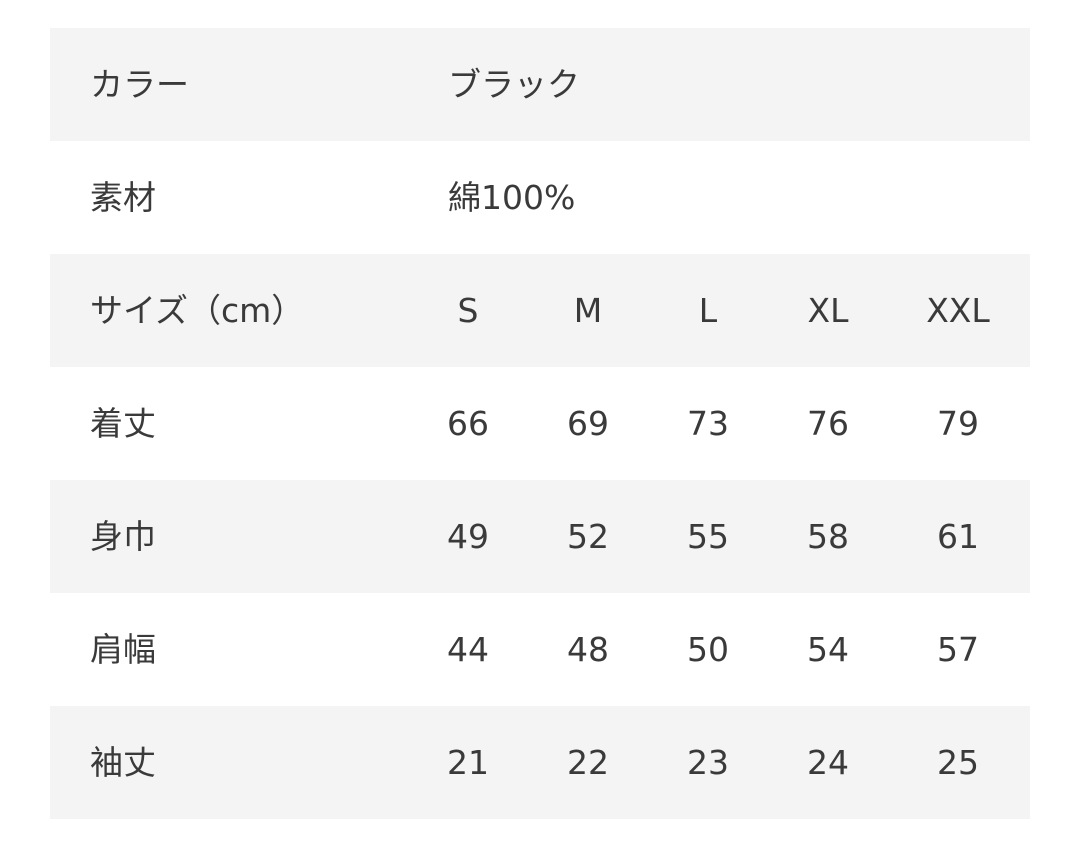 The image size is (1080, 848). Describe the element at coordinates (958, 310) in the screenshot. I see `size-header: XXL` at that location.